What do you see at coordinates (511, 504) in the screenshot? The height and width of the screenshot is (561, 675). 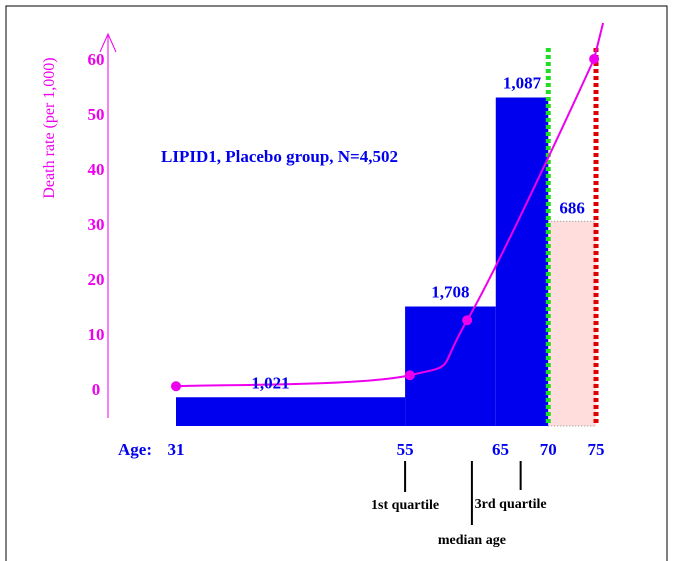 I see `quartile-label-3: 3rd quartile` at bounding box center [511, 504].